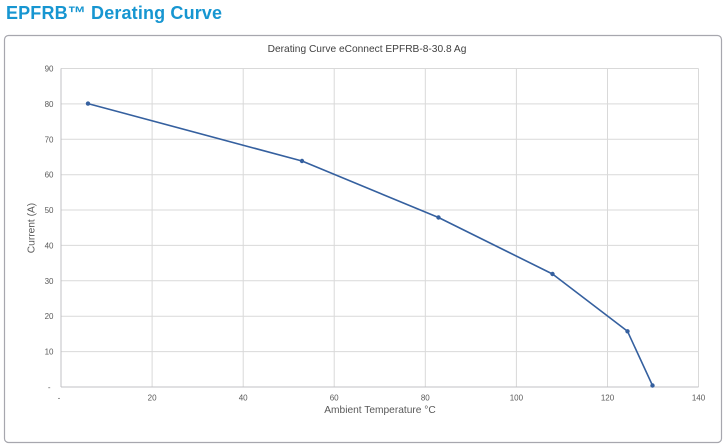 This screenshot has width=724, height=448. I want to click on svg-text:Derating Curve eConnect EPFRB-: Derating Curve eConnect EPFRB-8-30.8 Ag, so click(367, 49).